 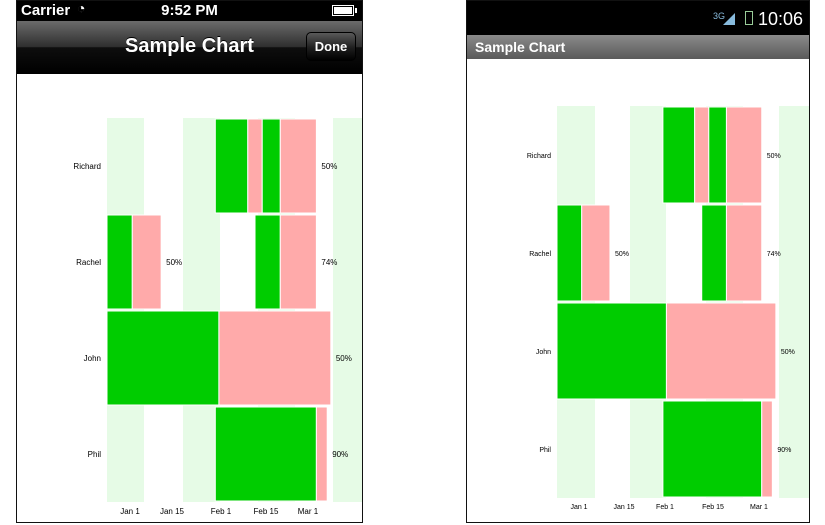 I want to click on status-time: 9:52 PM, so click(x=189, y=10).